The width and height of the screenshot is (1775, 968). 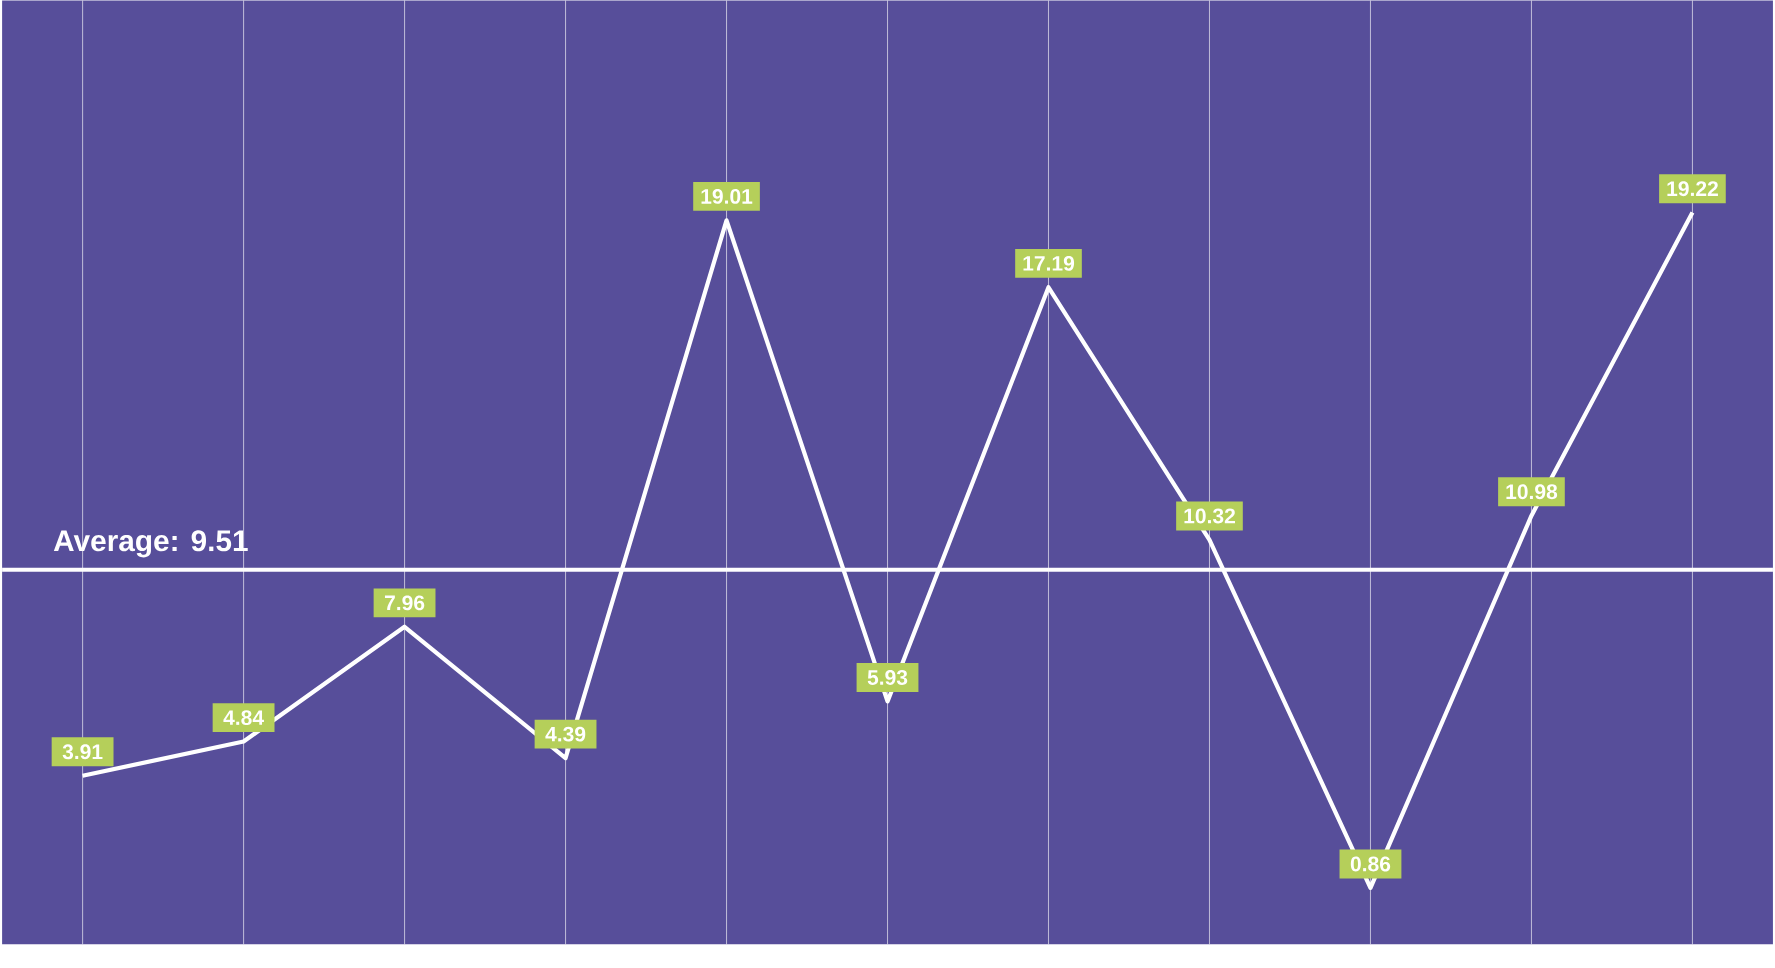 I want to click on data-label: 3.91, so click(x=82, y=752).